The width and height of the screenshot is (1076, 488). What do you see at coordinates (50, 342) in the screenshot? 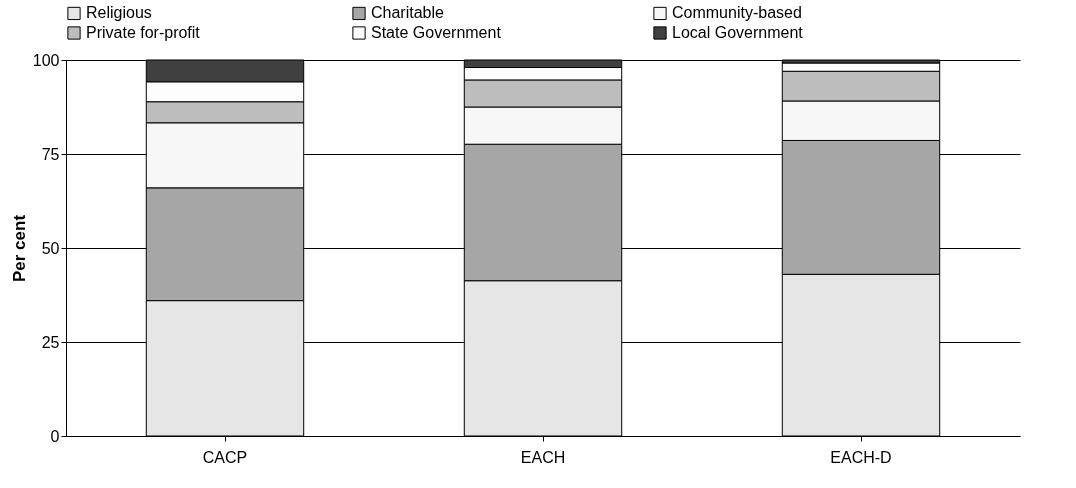
I see `y-tick-label: 25` at bounding box center [50, 342].